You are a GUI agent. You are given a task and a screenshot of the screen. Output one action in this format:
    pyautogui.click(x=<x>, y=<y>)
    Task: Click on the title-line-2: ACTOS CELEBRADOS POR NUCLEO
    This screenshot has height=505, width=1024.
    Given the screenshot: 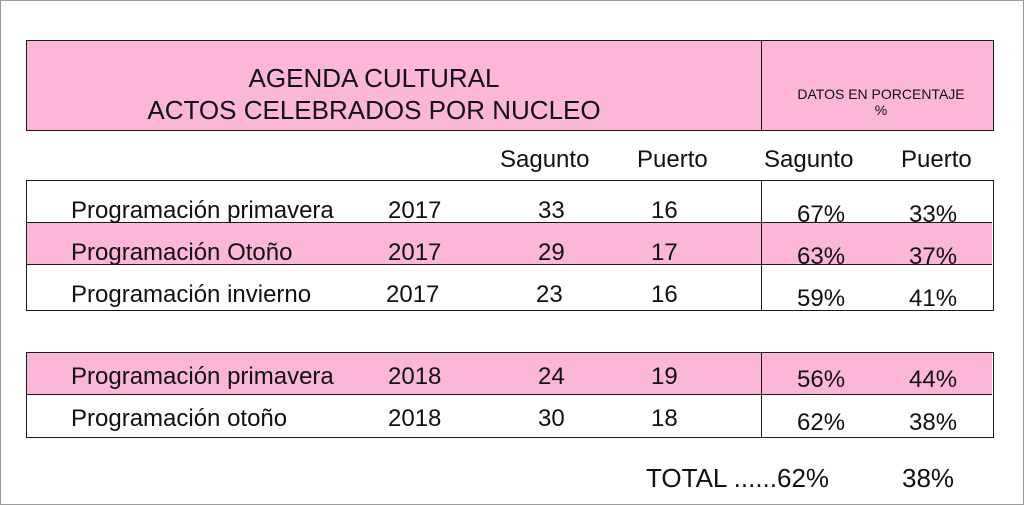 What is the action you would take?
    pyautogui.click(x=374, y=110)
    